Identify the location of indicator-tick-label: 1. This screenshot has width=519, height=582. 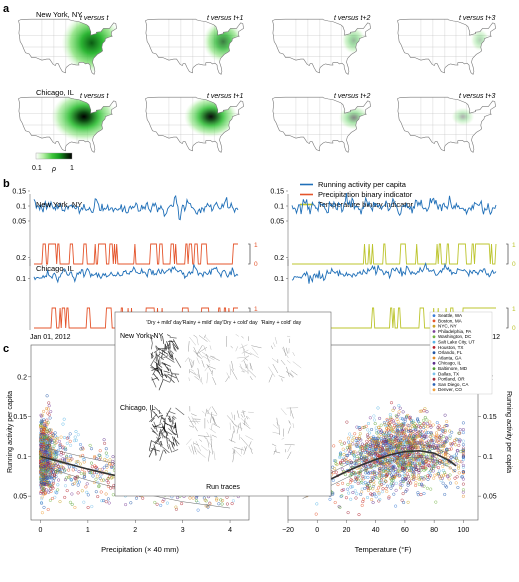
(514, 245).